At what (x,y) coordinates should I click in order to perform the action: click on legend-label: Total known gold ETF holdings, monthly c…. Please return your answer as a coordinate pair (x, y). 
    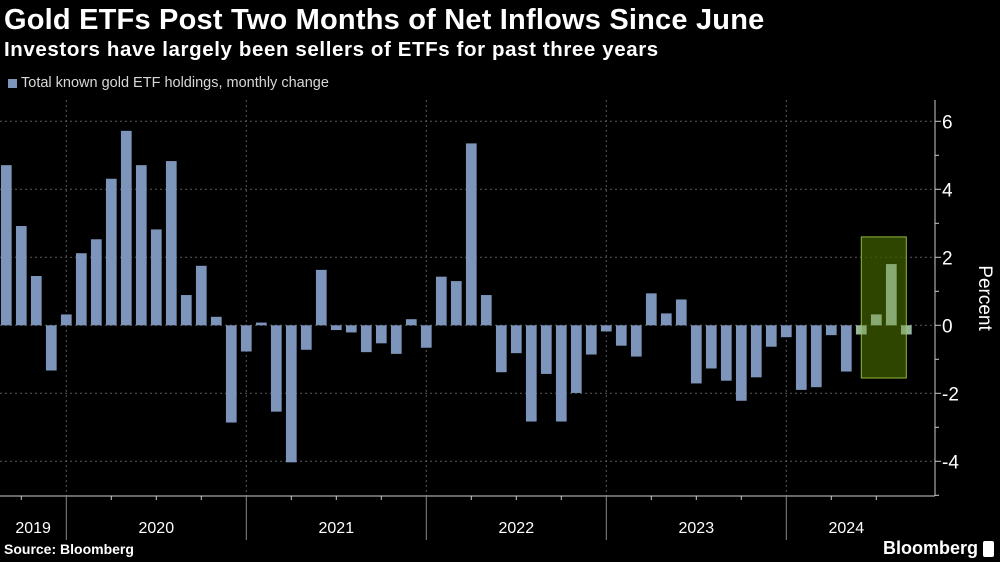
    Looking at the image, I should click on (175, 83).